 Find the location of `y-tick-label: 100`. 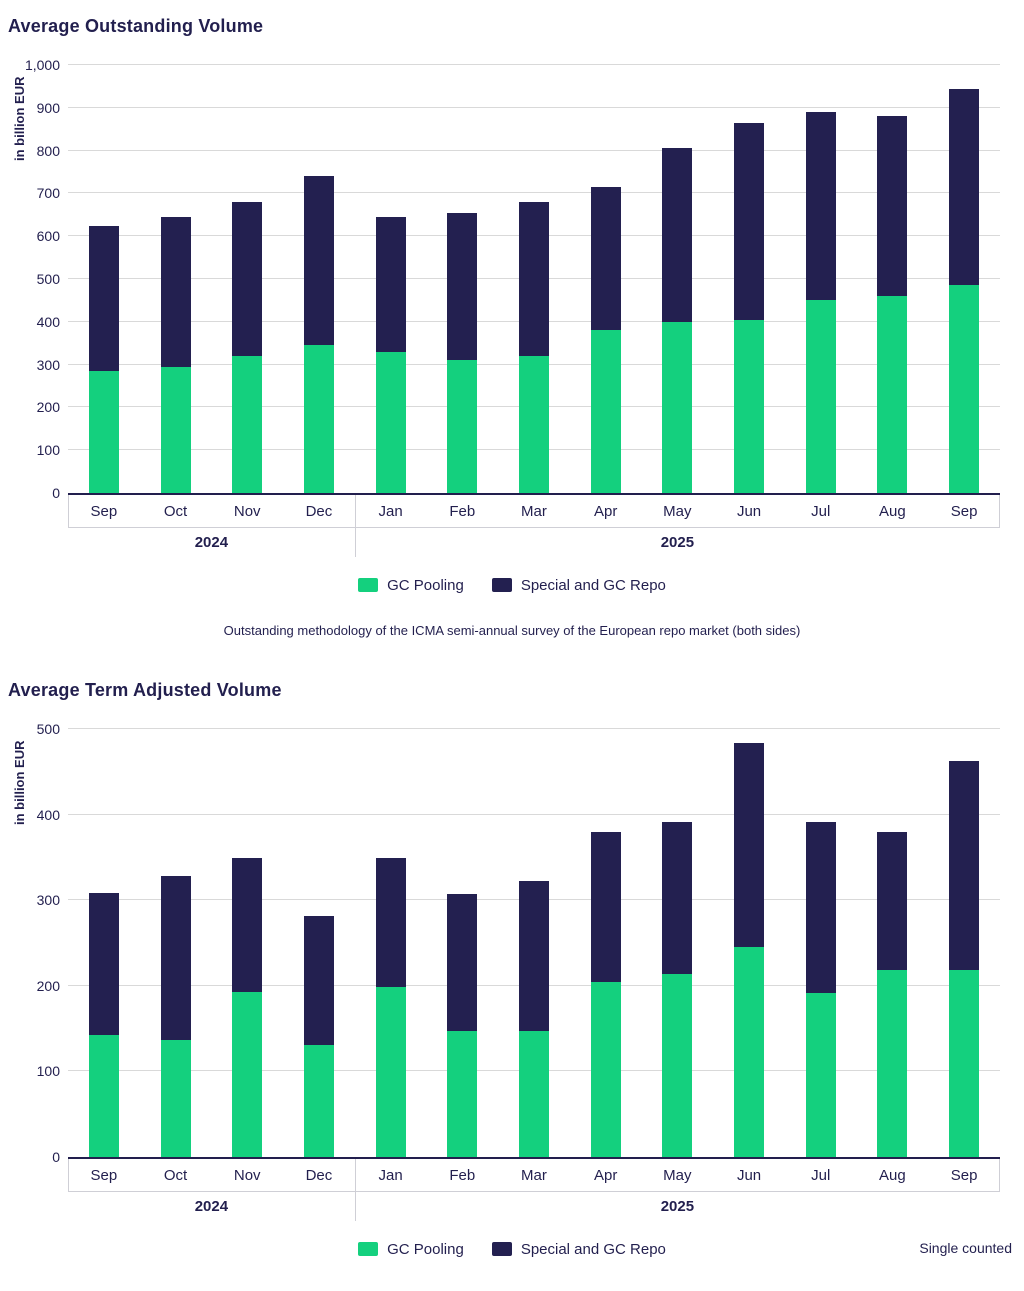

y-tick-label: 100 is located at coordinates (48, 450).